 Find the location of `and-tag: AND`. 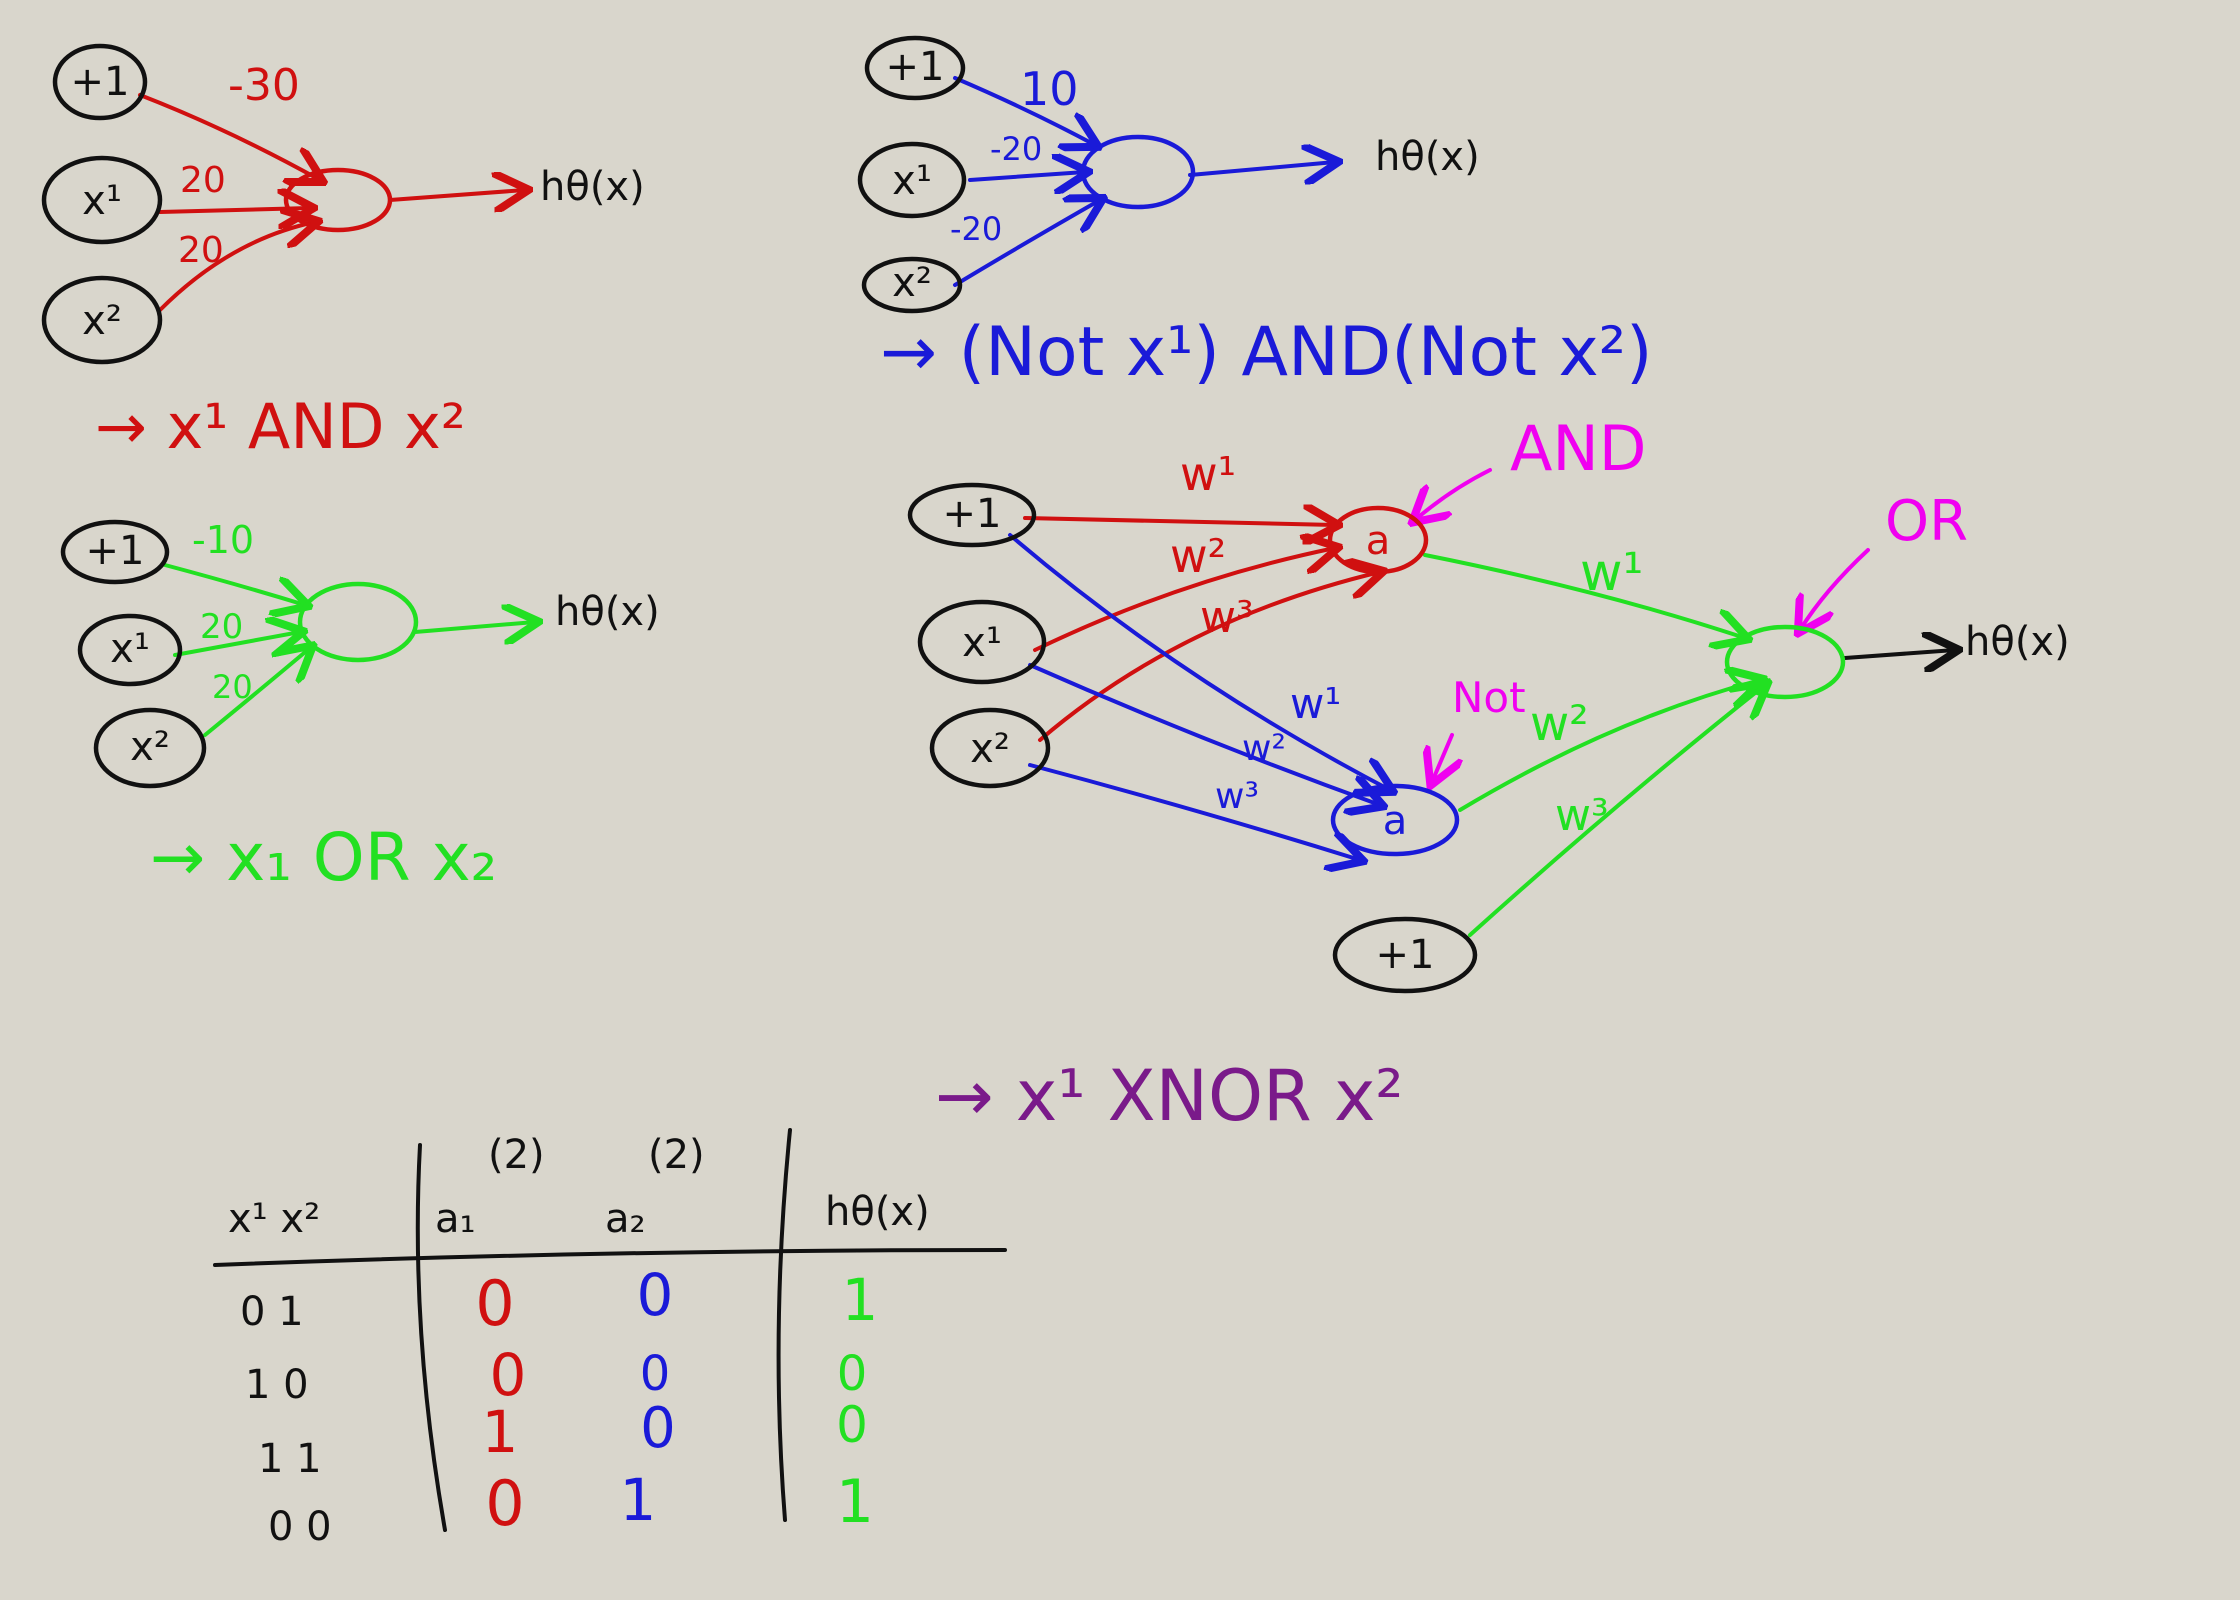

and-tag: AND is located at coordinates (1578, 448).